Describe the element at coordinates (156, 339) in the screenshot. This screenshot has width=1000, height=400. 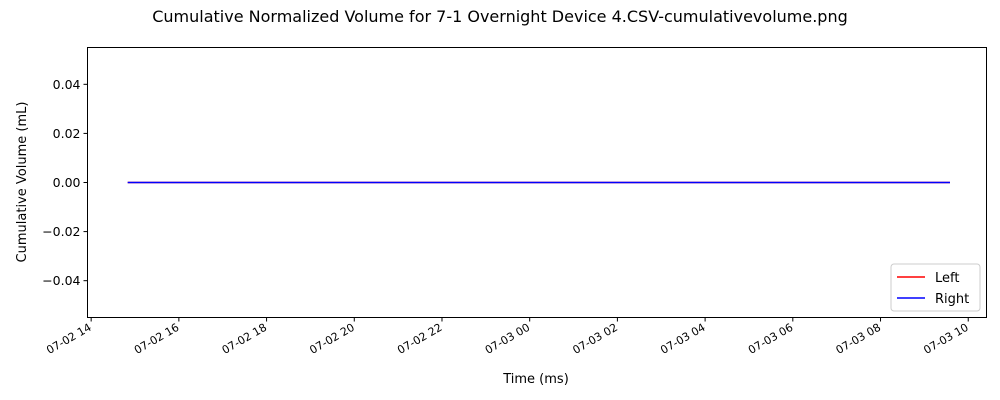
I see `x-tick-label: 07-02 16` at that location.